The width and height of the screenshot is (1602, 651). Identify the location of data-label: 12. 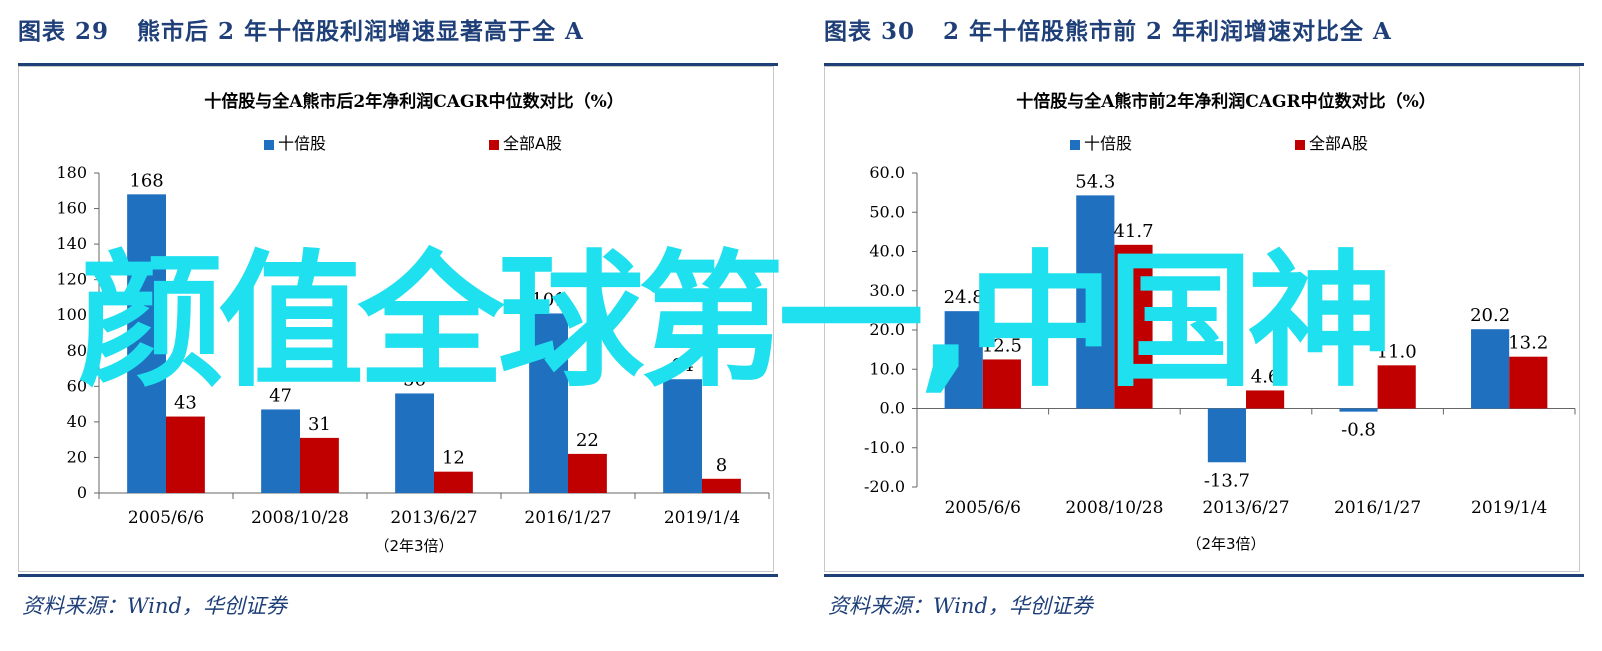
(453, 458).